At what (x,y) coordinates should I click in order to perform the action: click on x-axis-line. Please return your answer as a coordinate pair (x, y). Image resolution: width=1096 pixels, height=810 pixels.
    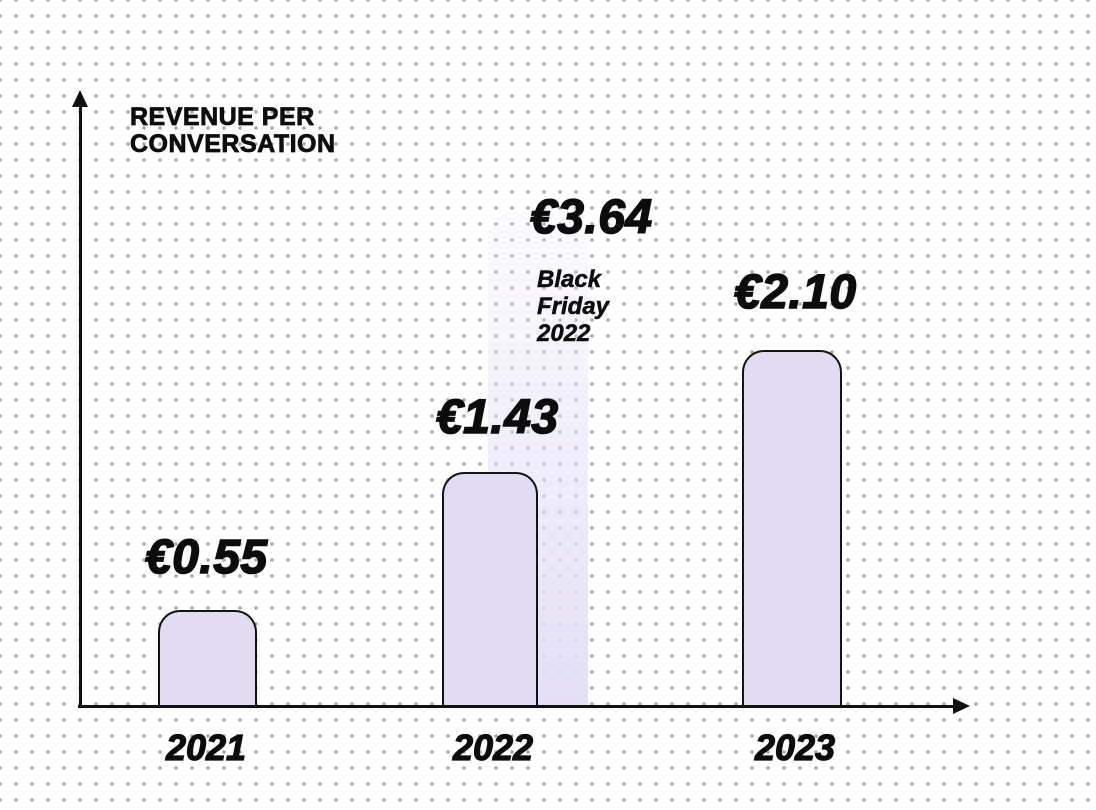
    Looking at the image, I should click on (518, 706).